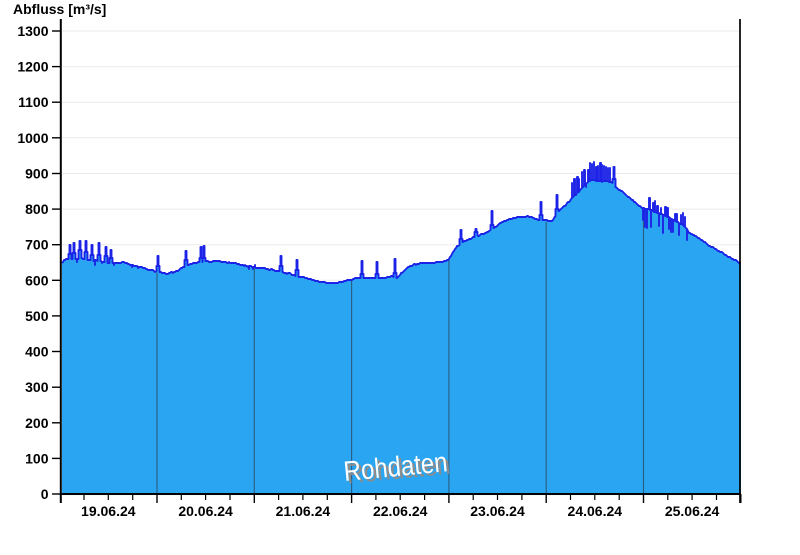  What do you see at coordinates (37, 245) in the screenshot?
I see `svg-text: 700` at bounding box center [37, 245].